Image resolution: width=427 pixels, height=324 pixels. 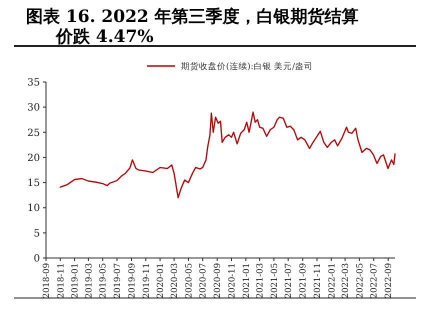 What do you see at coordinates (61, 280) in the screenshot?
I see `x-tick-label: 2018-11` at bounding box center [61, 280].